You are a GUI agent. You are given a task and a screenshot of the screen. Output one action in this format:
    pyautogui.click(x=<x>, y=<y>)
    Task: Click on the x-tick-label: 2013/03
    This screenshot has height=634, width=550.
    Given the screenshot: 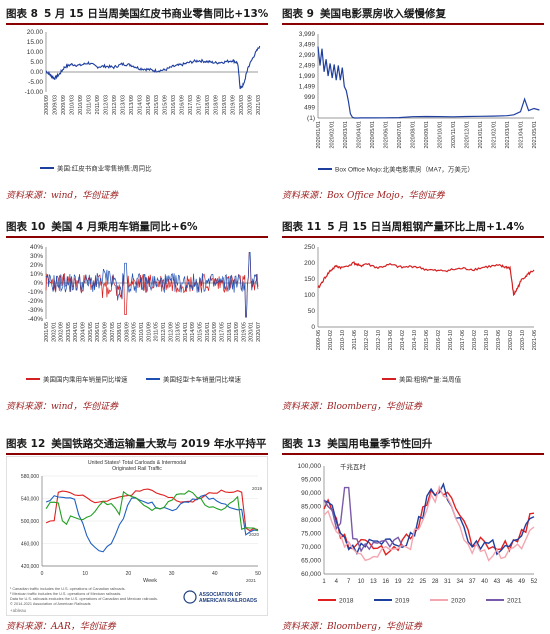 What is the action you would take?
    pyautogui.click(x=123, y=105)
    